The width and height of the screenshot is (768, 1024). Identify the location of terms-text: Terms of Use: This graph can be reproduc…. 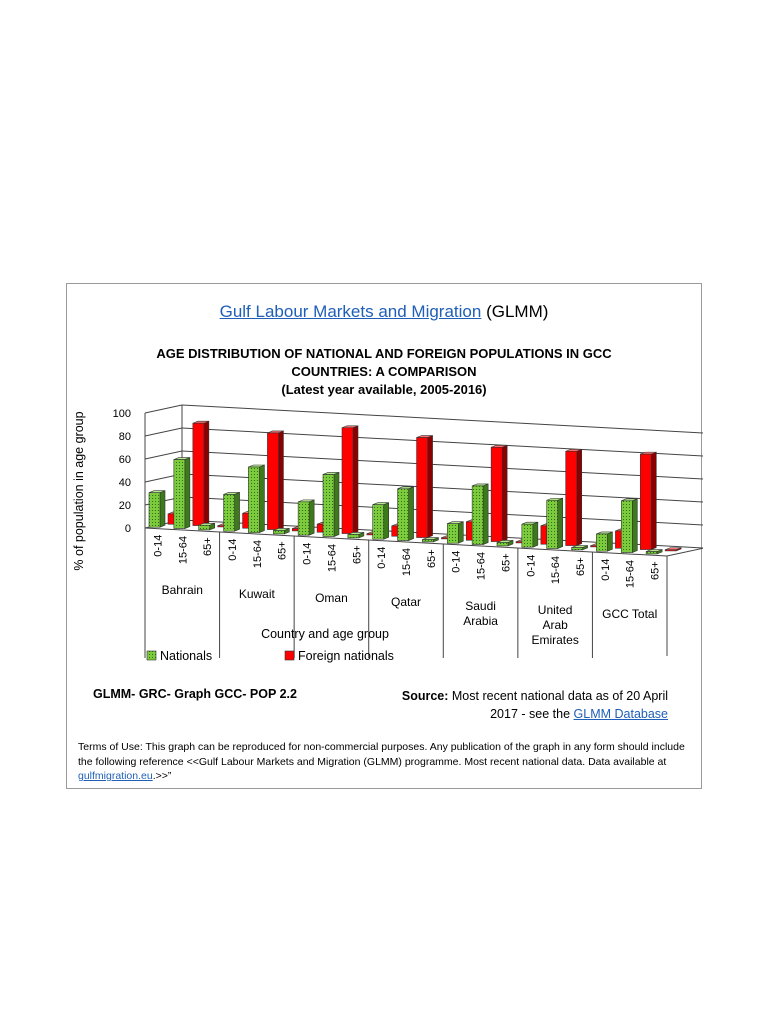
(381, 754).